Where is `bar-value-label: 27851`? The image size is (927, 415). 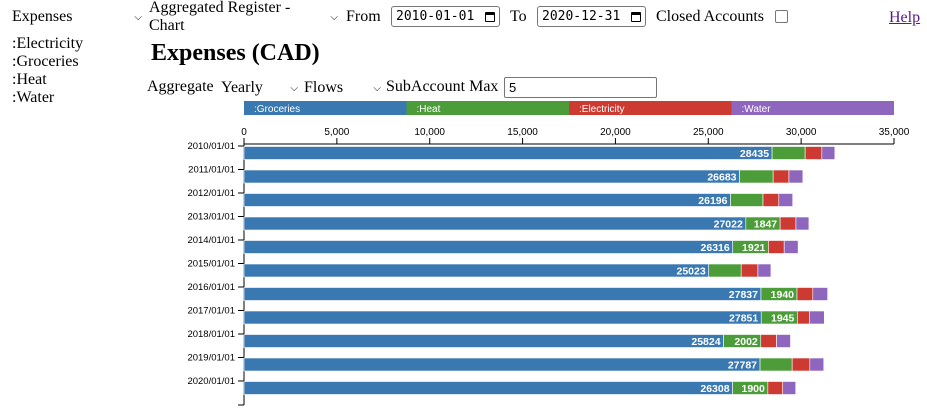 bar-value-label: 27851 is located at coordinates (743, 319).